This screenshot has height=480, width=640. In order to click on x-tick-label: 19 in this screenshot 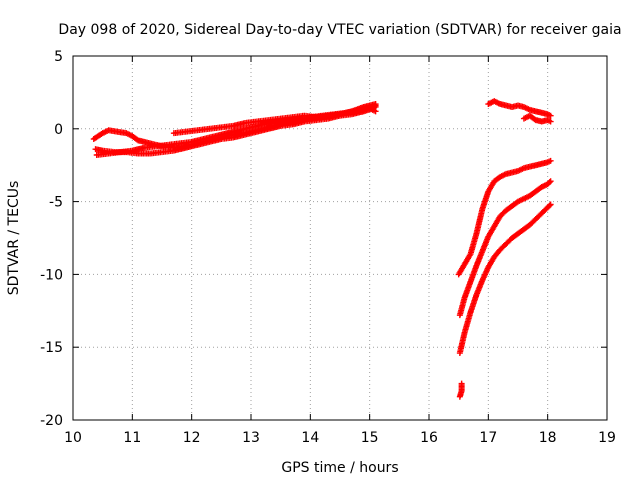, I will do `click(607, 438)`.